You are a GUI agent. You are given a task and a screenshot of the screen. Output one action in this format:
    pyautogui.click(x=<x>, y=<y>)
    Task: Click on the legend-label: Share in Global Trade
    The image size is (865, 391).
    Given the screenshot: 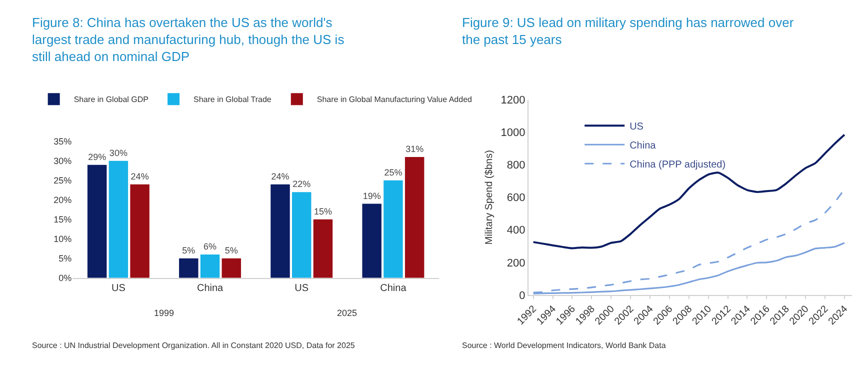 What is the action you would take?
    pyautogui.click(x=233, y=99)
    